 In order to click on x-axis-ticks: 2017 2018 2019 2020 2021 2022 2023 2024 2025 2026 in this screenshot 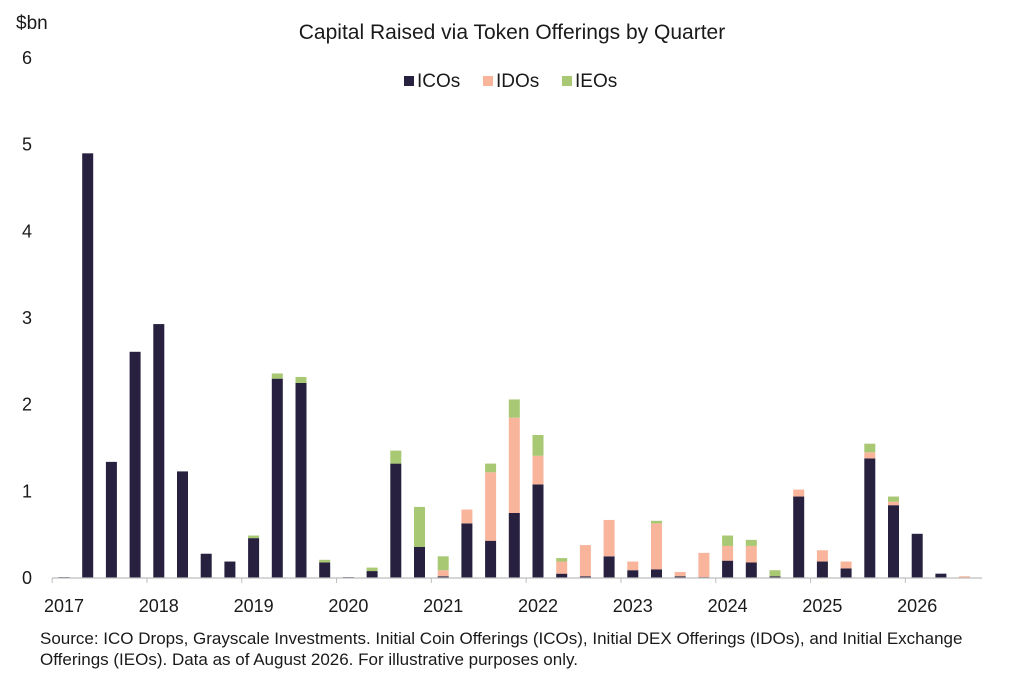, I will do `click(490, 597)`.